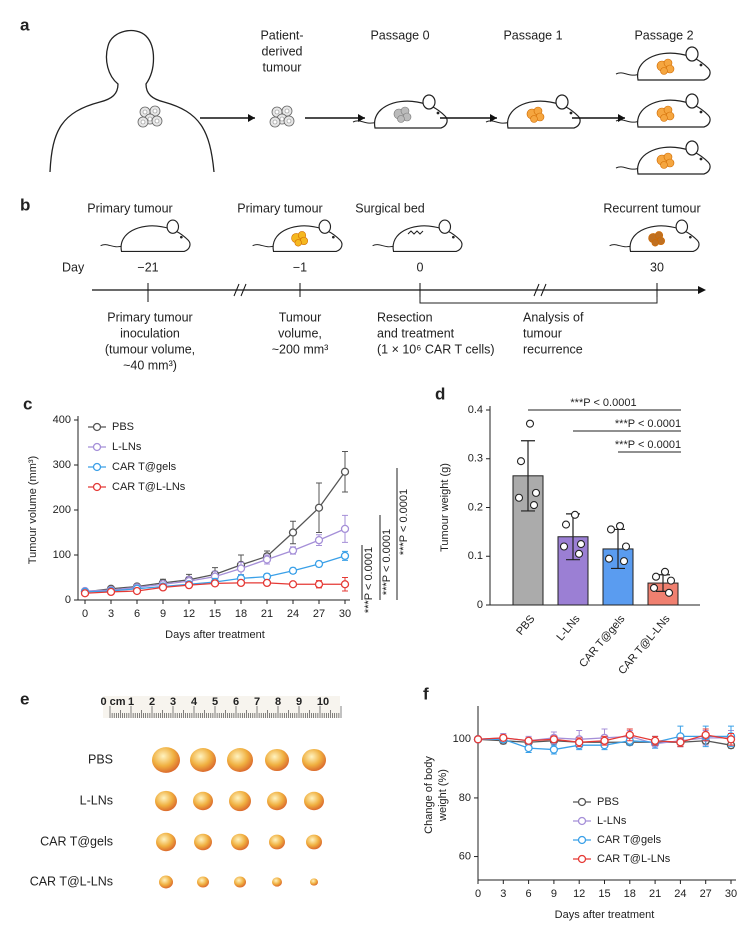  I want to click on x-tick-label: CAR T@gels, so click(602, 641).